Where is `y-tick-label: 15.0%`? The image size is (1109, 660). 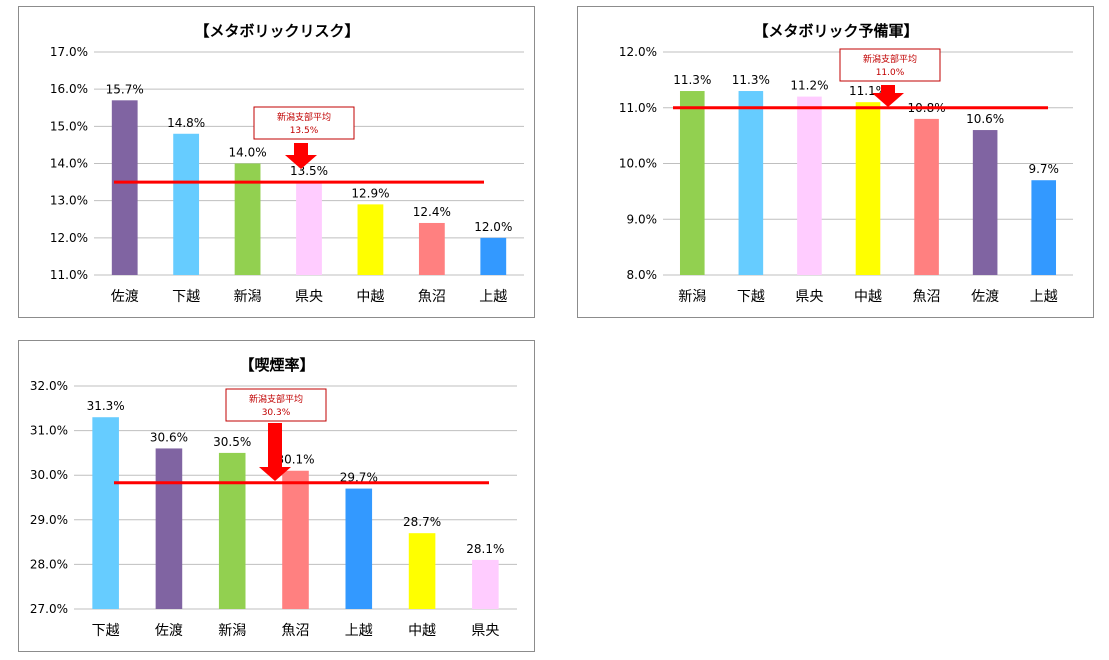 y-tick-label: 15.0% is located at coordinates (69, 126).